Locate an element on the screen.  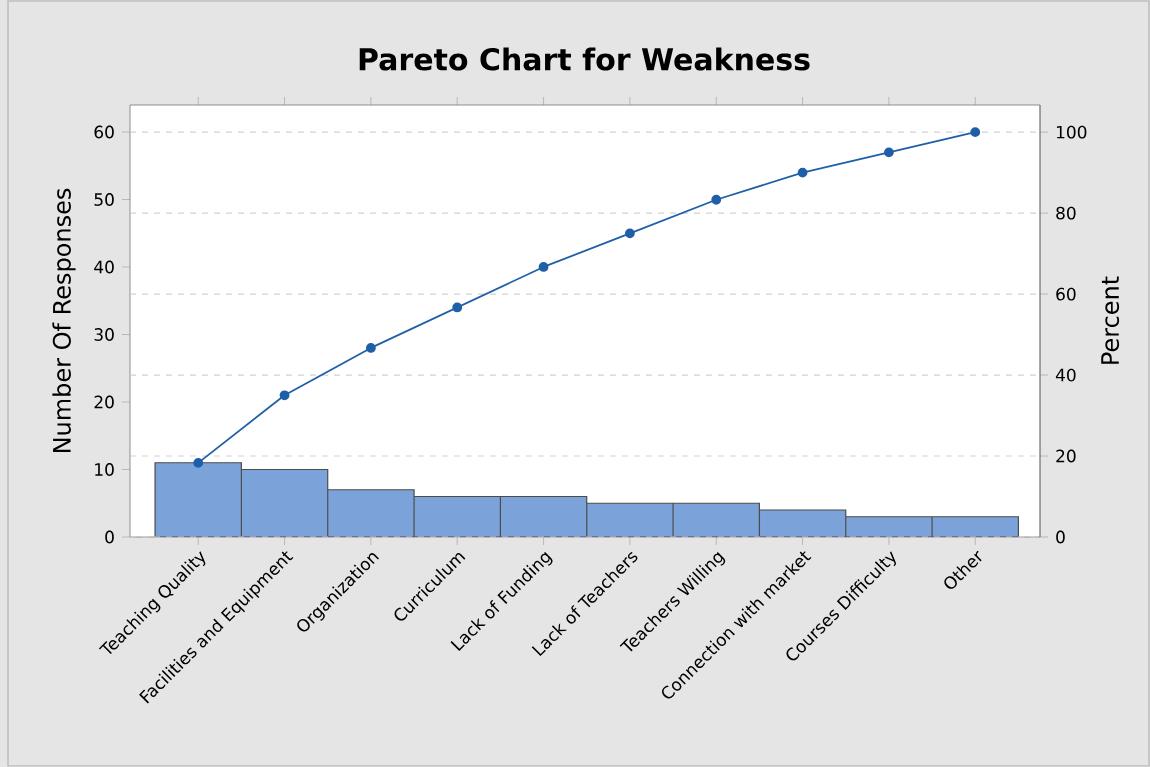
y-tick-label: 40 is located at coordinates (104, 267).